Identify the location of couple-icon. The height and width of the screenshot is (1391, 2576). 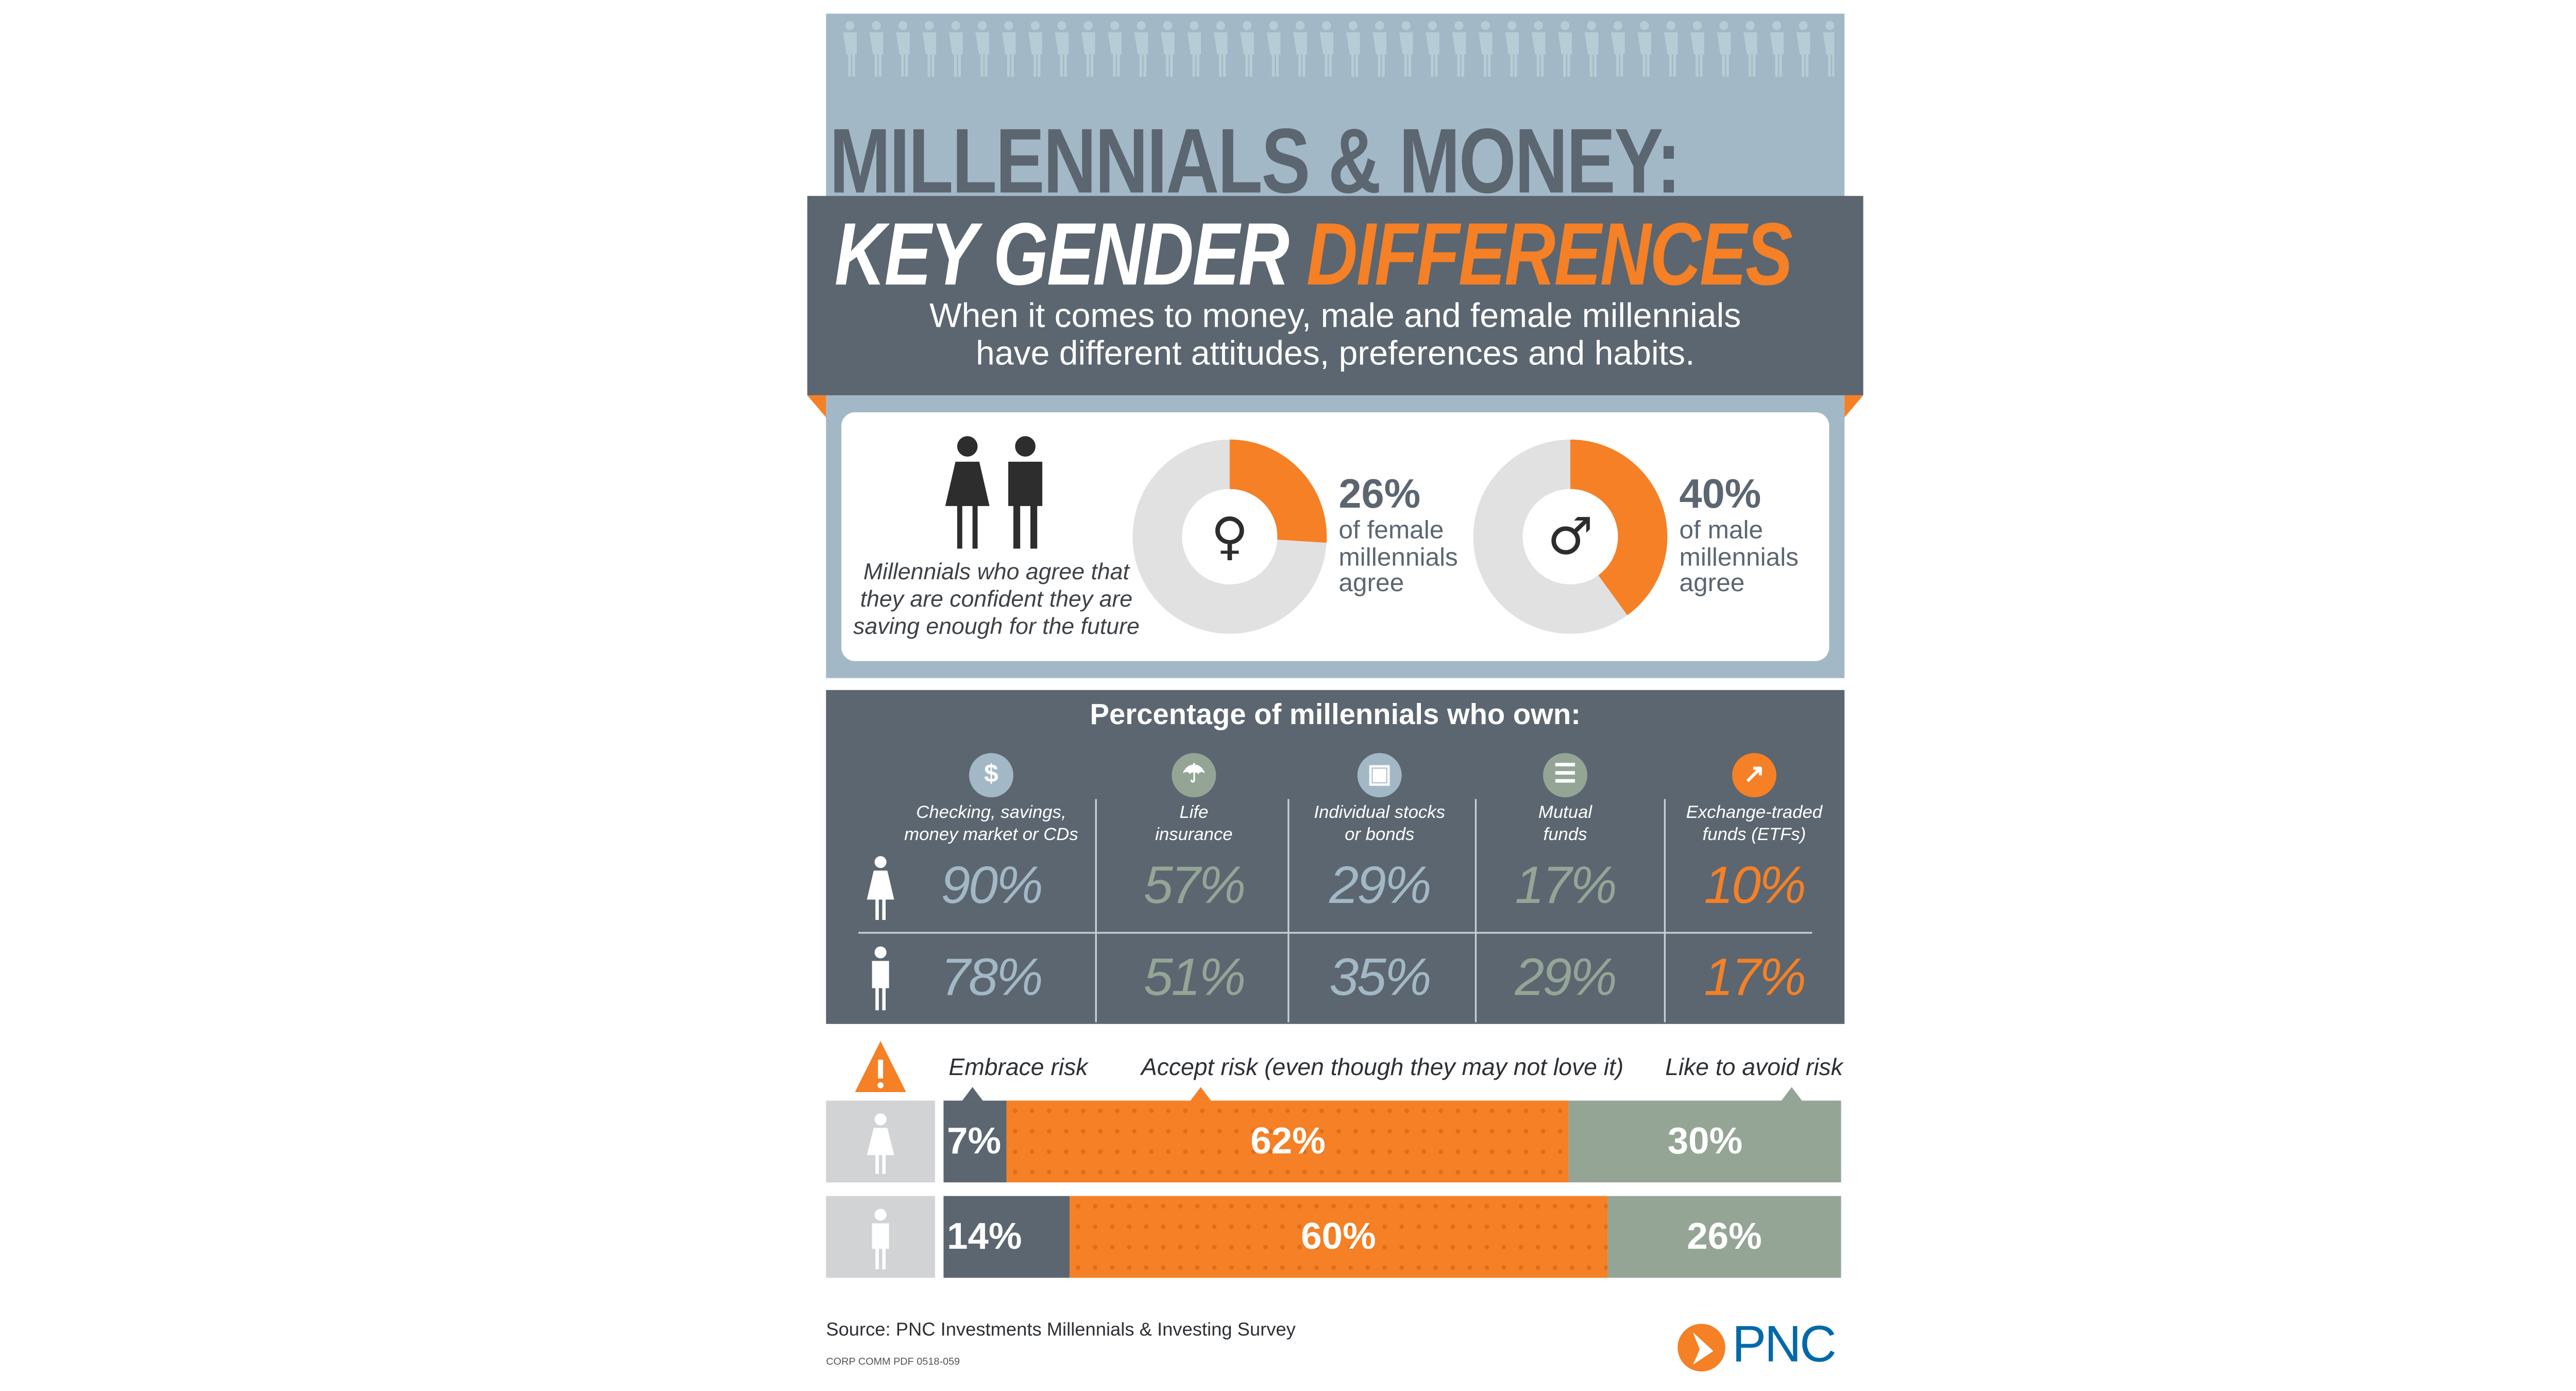
(994, 492).